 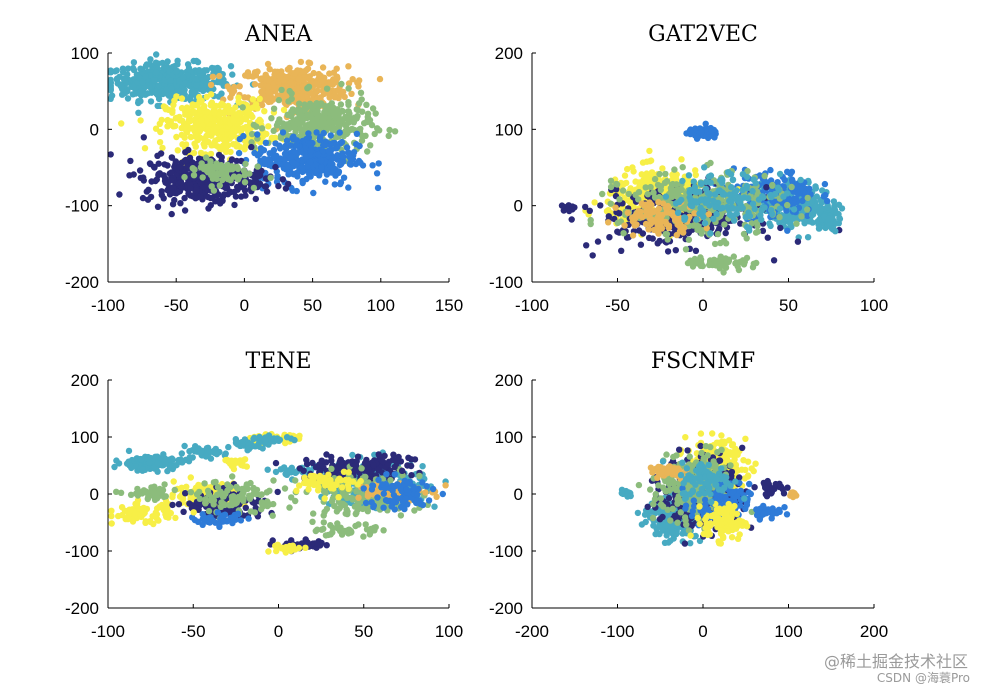 I want to click on x-tick-label: 150, so click(x=449, y=305).